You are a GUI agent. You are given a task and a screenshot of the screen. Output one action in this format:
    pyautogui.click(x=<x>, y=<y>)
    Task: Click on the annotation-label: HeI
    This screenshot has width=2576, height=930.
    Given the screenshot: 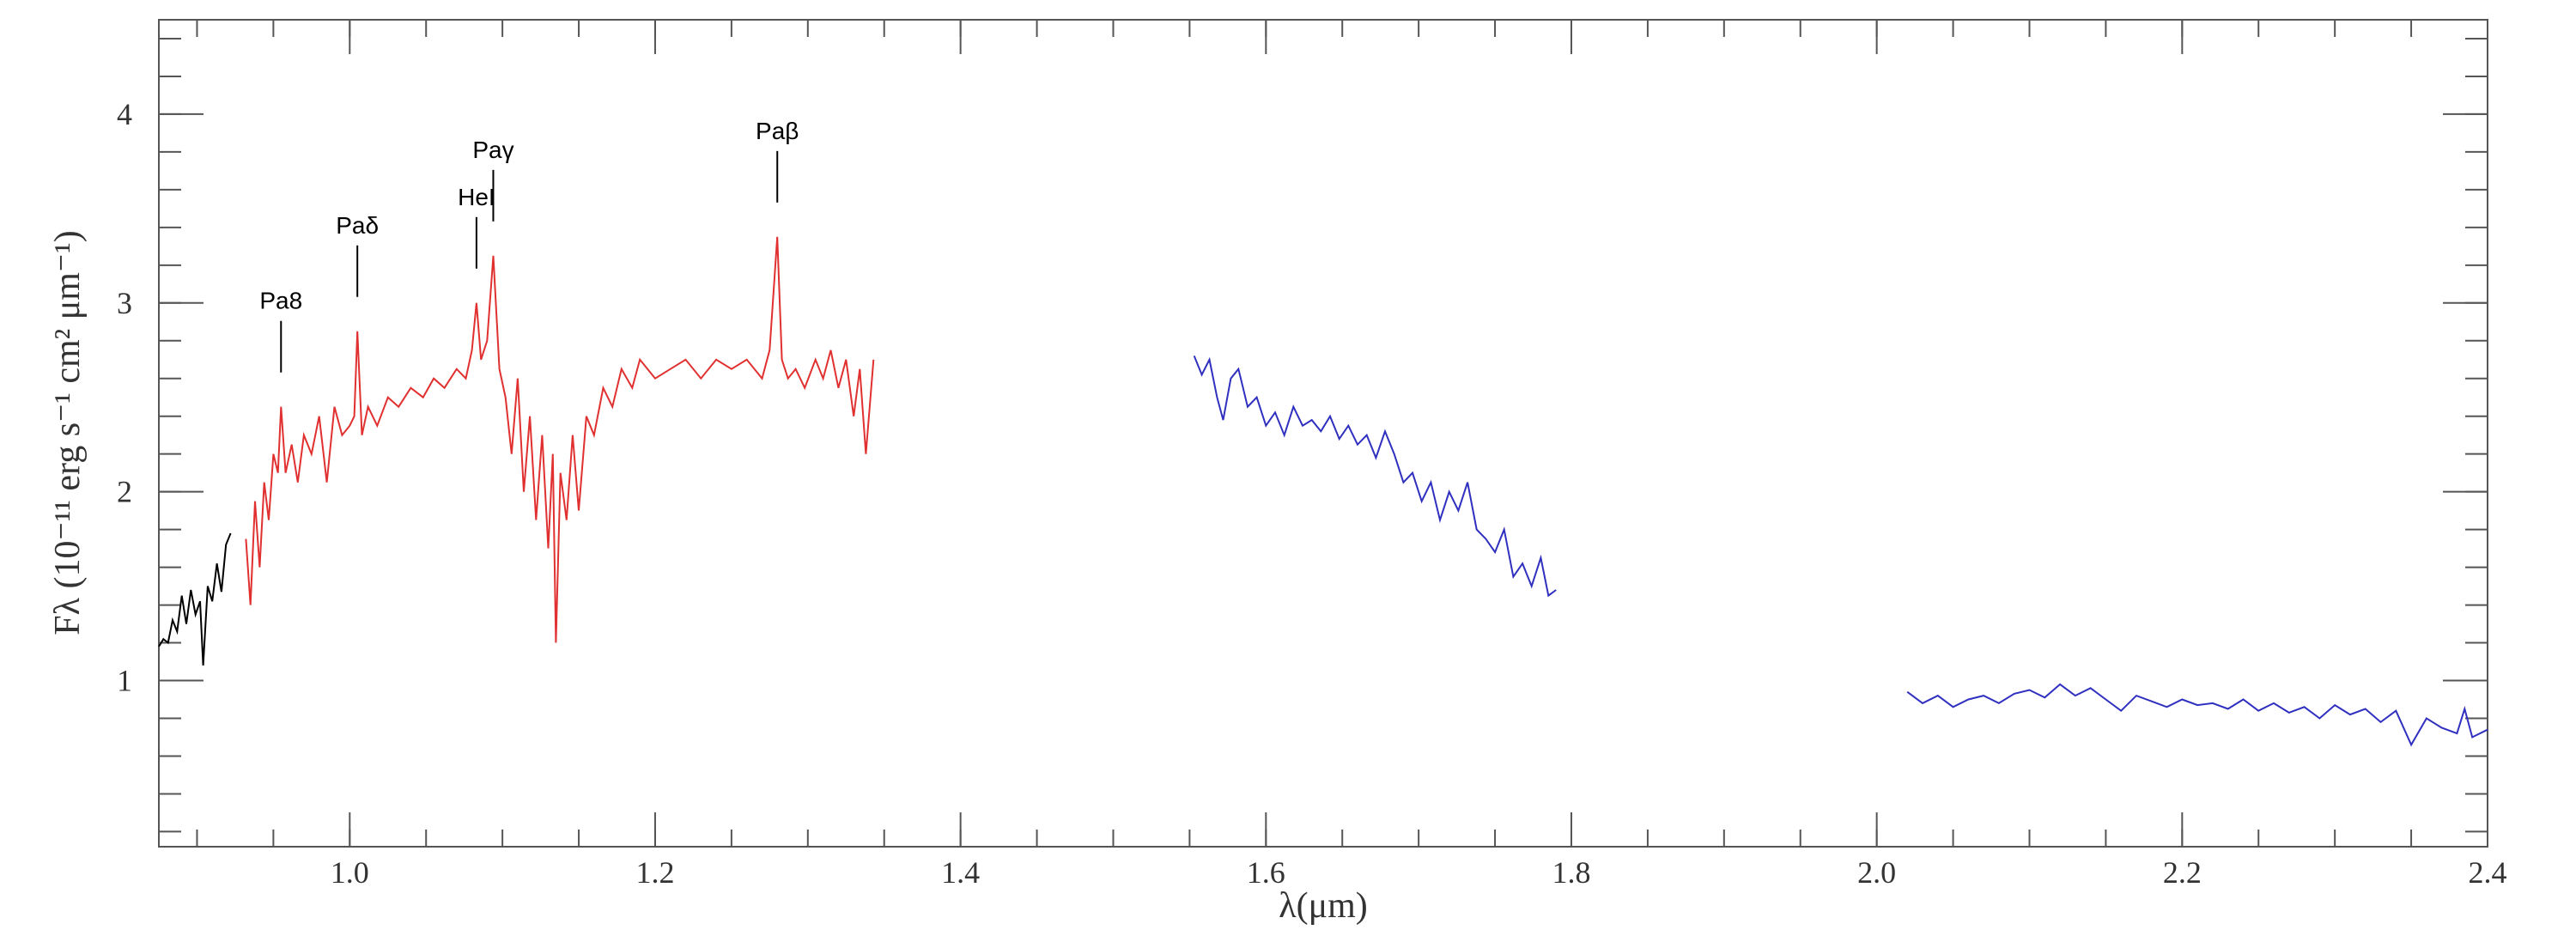 What is the action you would take?
    pyautogui.click(x=477, y=197)
    